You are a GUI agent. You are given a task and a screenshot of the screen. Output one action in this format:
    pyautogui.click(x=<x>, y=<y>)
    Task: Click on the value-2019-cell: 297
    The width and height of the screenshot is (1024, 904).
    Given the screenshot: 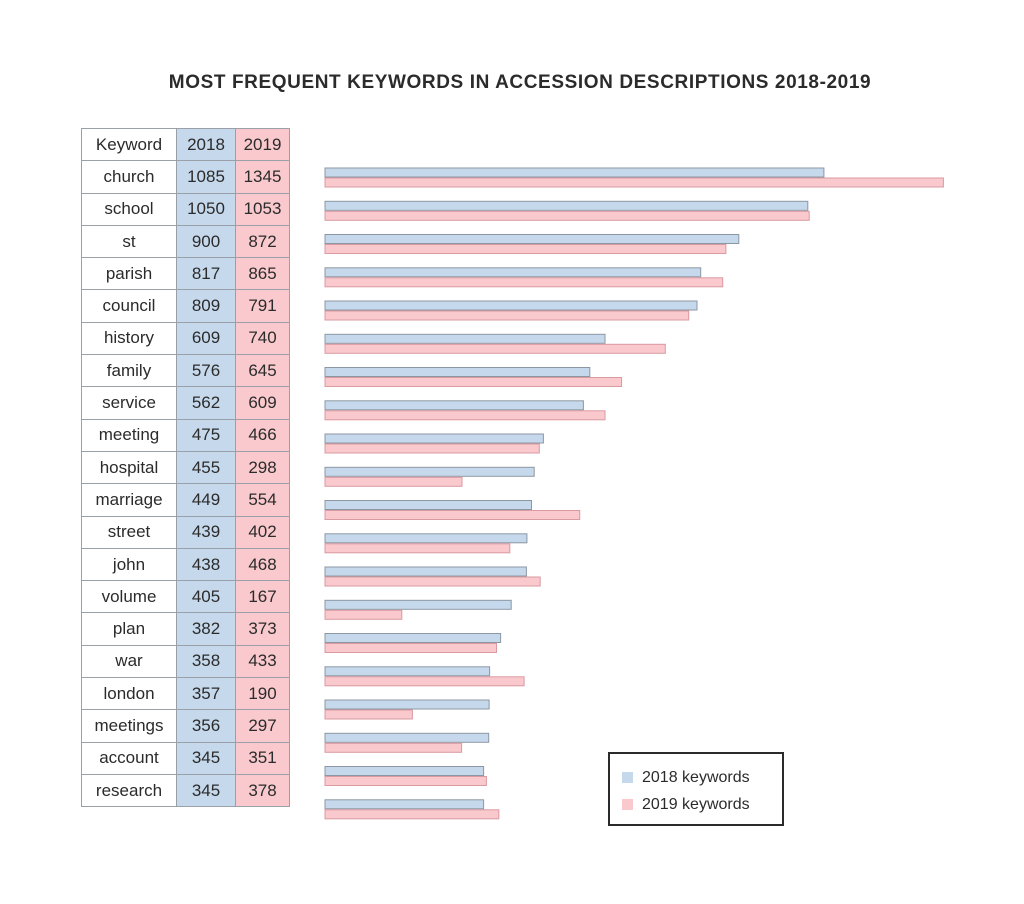 What is the action you would take?
    pyautogui.click(x=262, y=726)
    